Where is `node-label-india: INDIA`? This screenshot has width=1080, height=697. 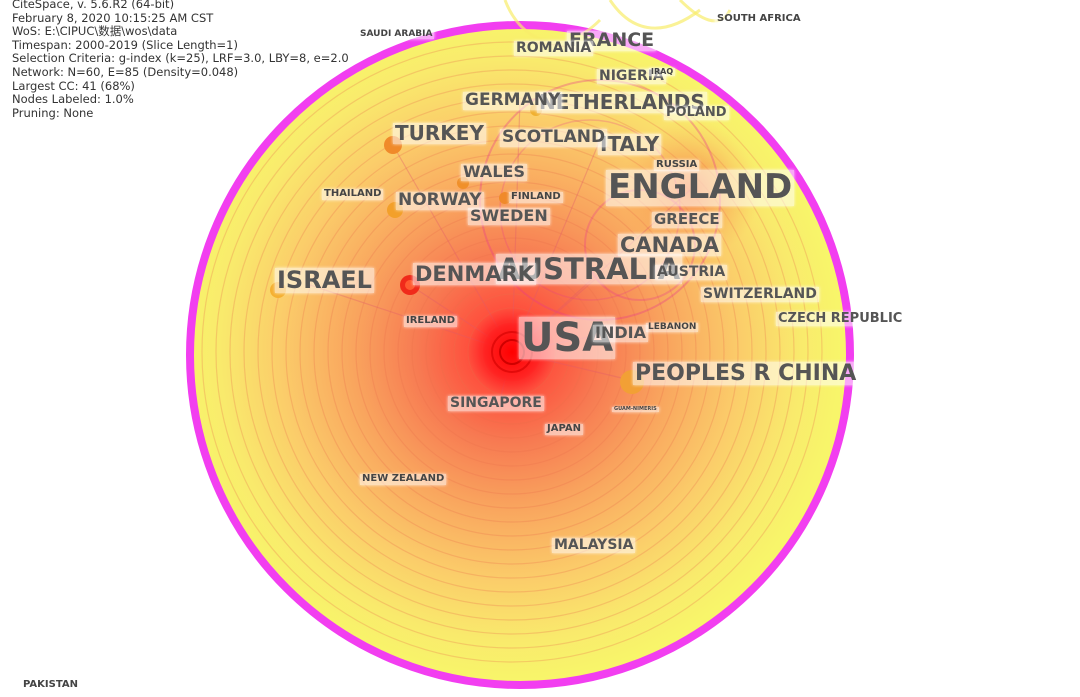
node-label-india: INDIA is located at coordinates (620, 332).